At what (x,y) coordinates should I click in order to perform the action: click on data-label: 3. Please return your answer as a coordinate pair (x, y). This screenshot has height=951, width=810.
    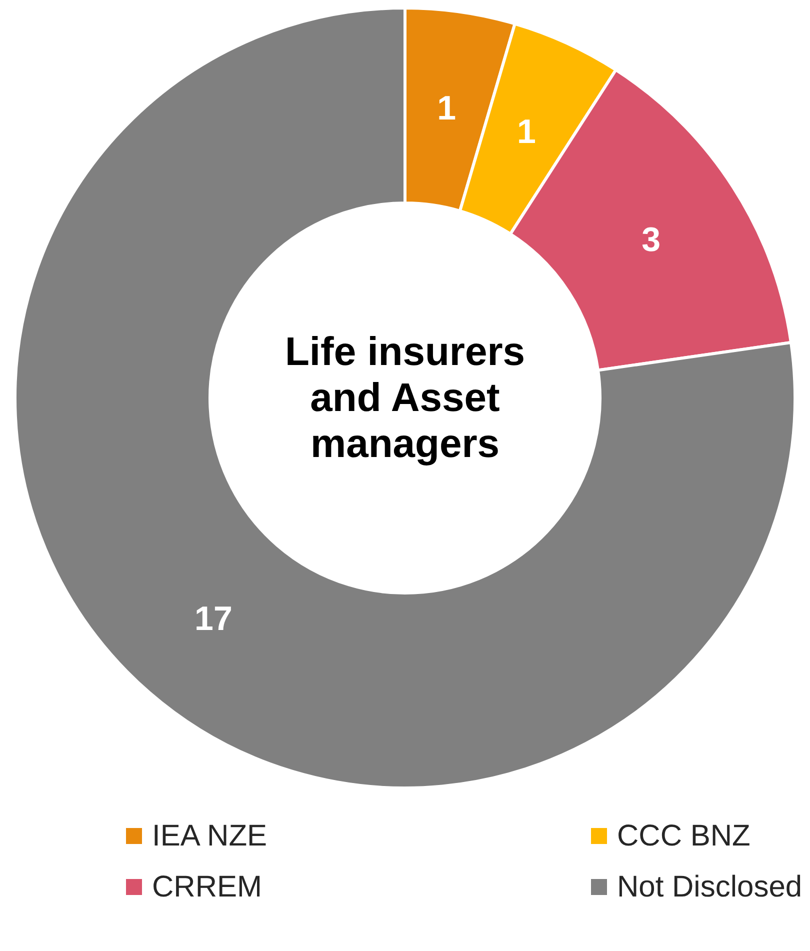
    Looking at the image, I should click on (651, 239).